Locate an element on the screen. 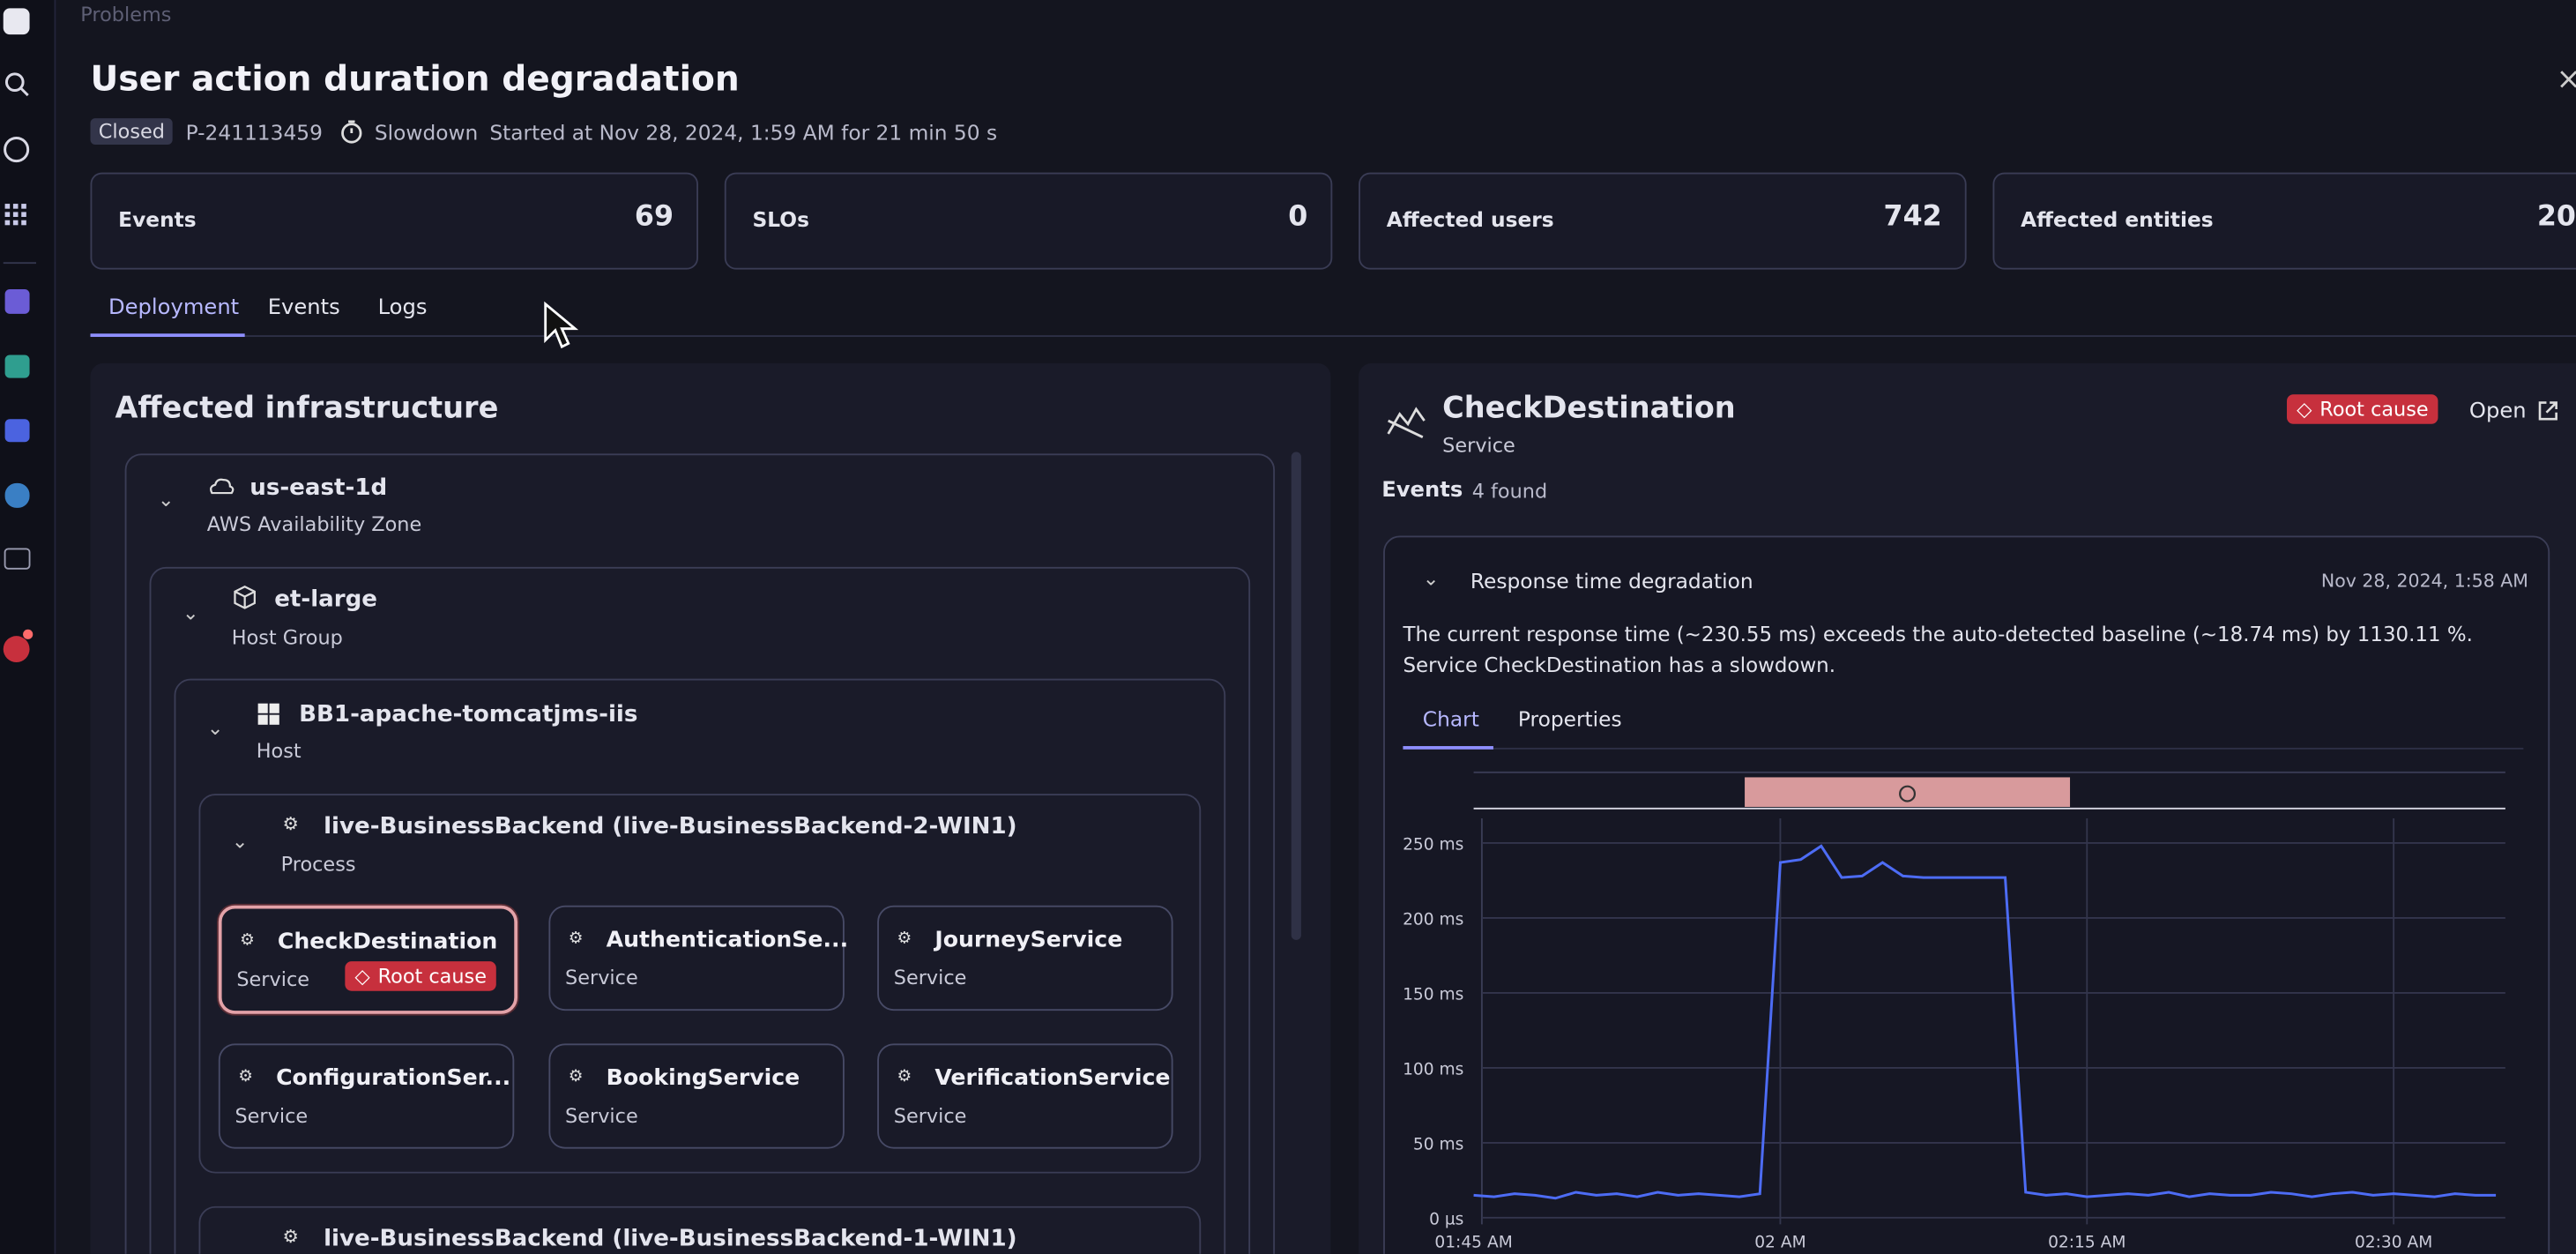 Image resolution: width=2576 pixels, height=1254 pixels. tab: Deployment is located at coordinates (174, 308).